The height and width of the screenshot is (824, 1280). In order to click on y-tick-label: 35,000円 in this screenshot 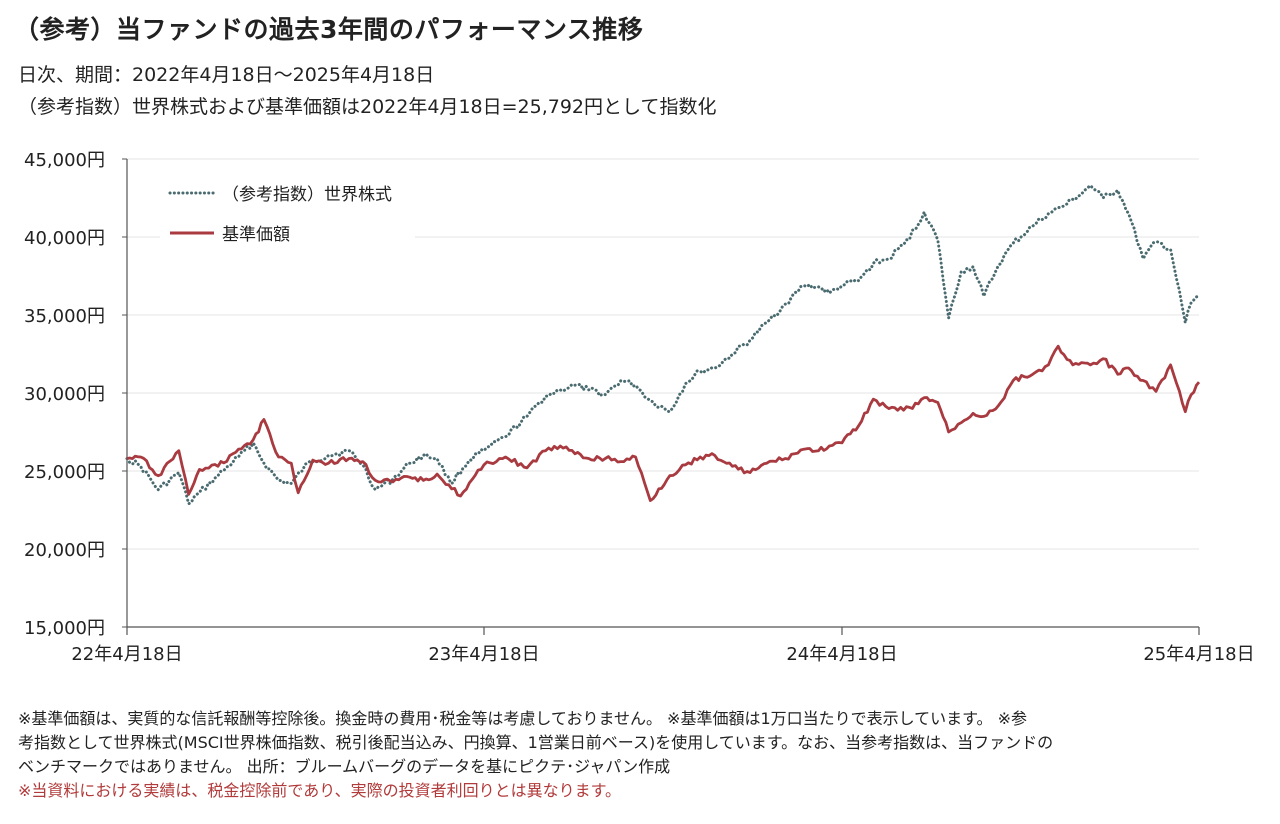, I will do `click(64, 316)`.